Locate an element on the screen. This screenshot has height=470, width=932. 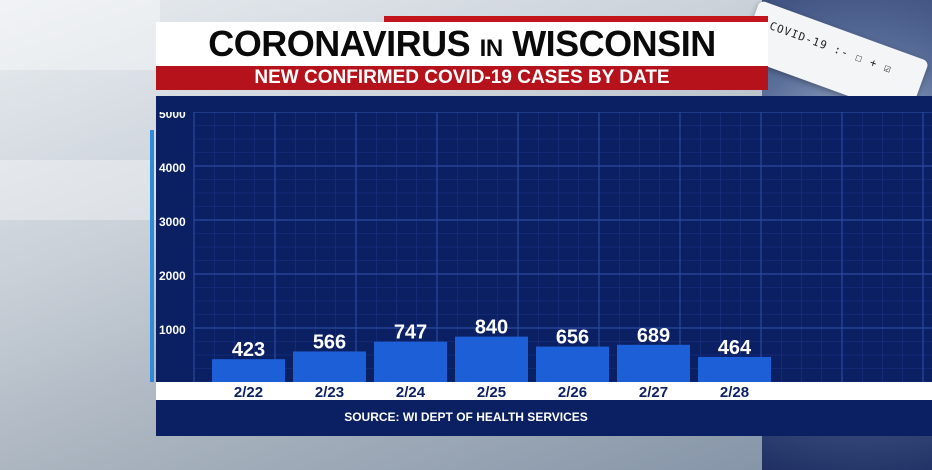
bar-value-label: 423 is located at coordinates (248, 350).